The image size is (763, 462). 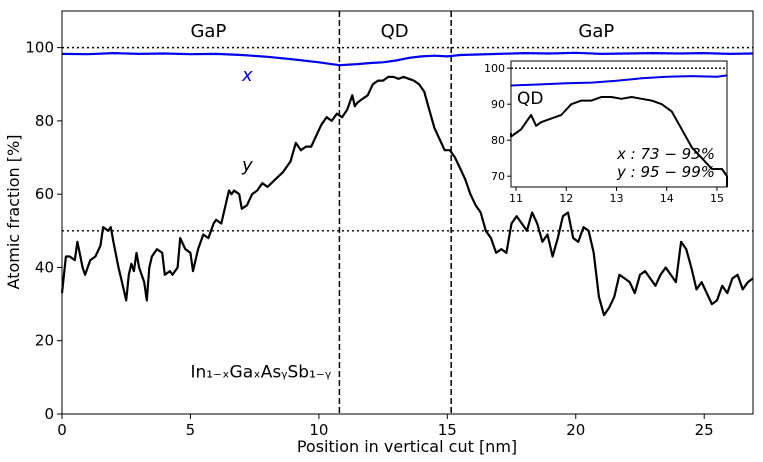 What do you see at coordinates (619, 141) in the screenshot?
I see `inset-series-line-y` at bounding box center [619, 141].